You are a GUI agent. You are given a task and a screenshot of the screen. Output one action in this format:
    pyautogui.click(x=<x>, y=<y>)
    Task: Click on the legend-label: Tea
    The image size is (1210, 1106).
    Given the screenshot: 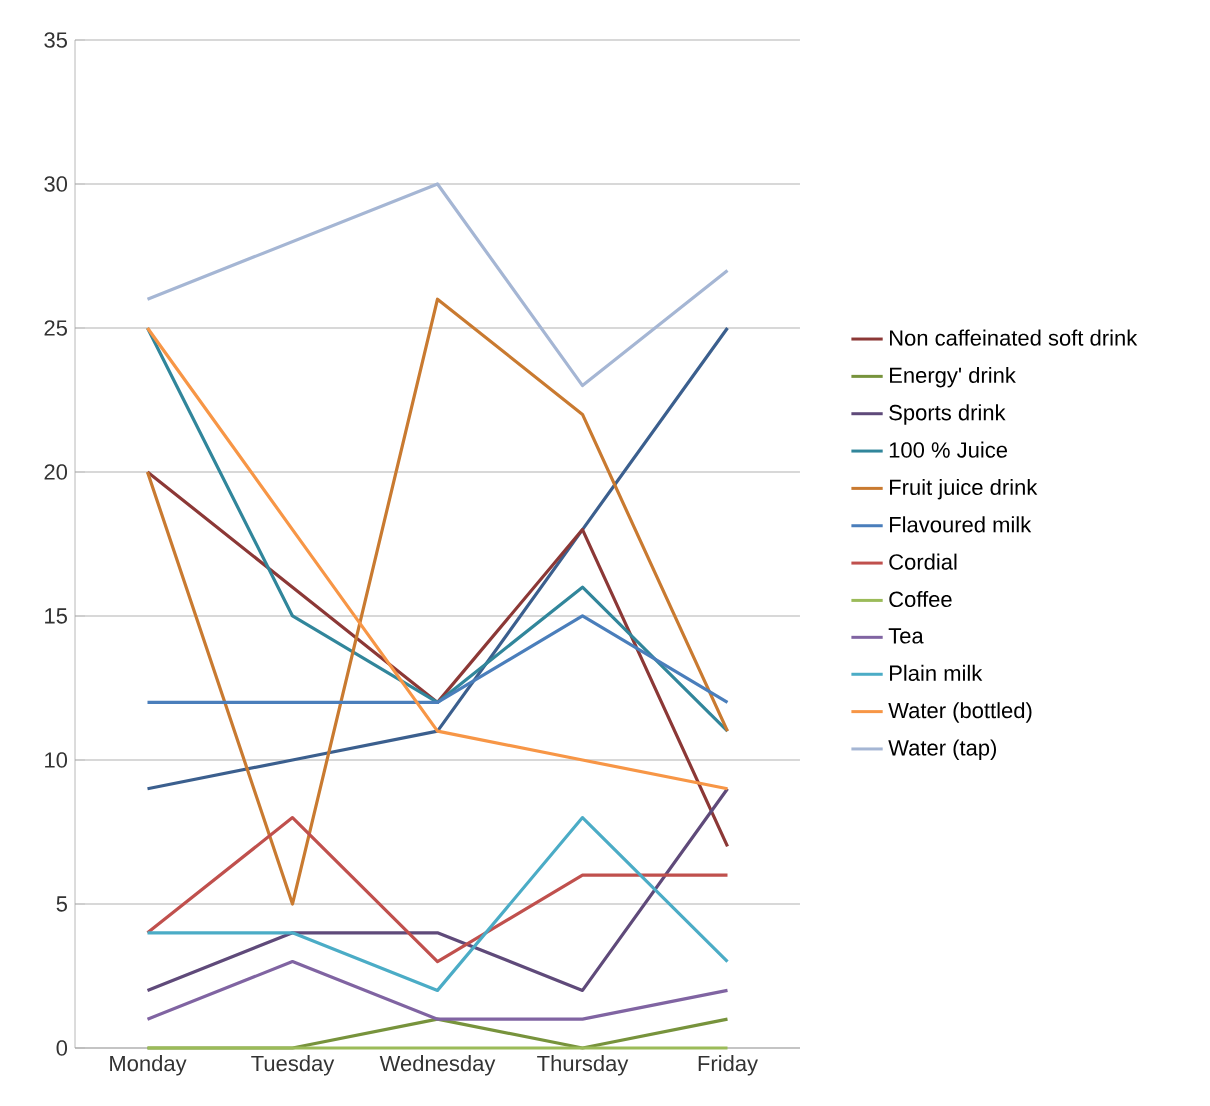 What is the action you would take?
    pyautogui.click(x=906, y=636)
    